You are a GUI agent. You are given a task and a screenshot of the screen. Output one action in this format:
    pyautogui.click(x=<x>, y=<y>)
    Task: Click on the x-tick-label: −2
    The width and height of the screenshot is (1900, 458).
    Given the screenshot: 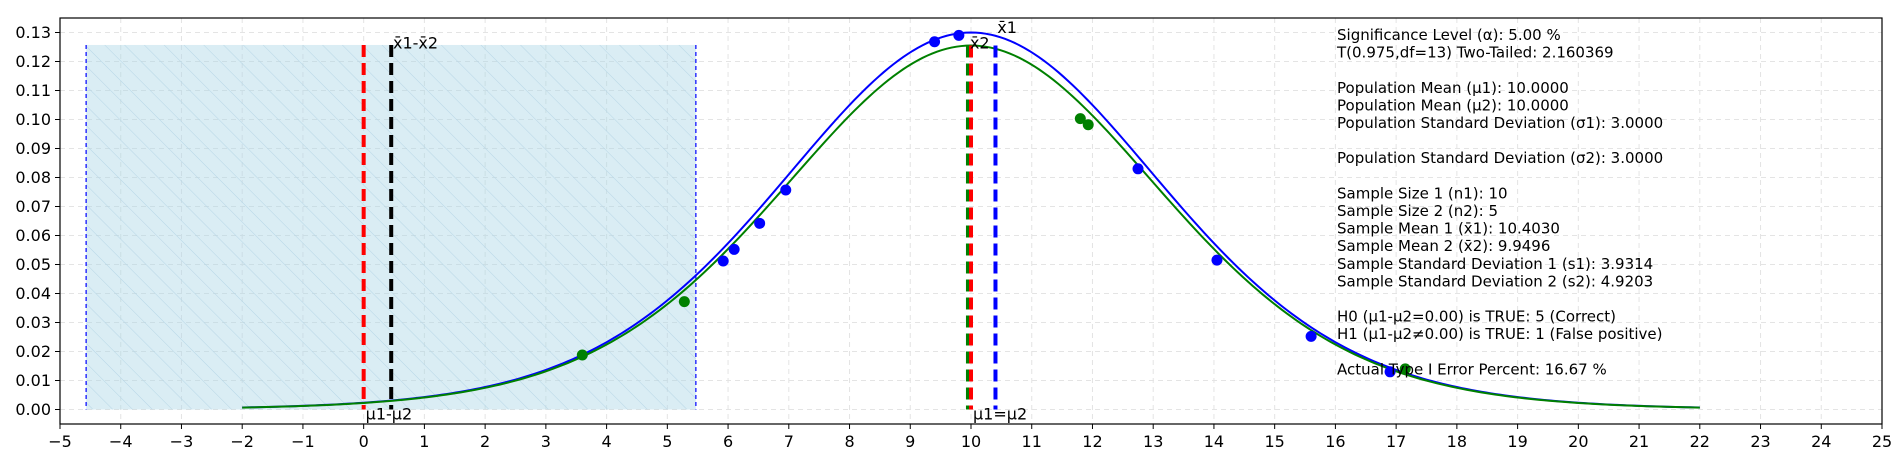 What is the action you would take?
    pyautogui.click(x=242, y=441)
    